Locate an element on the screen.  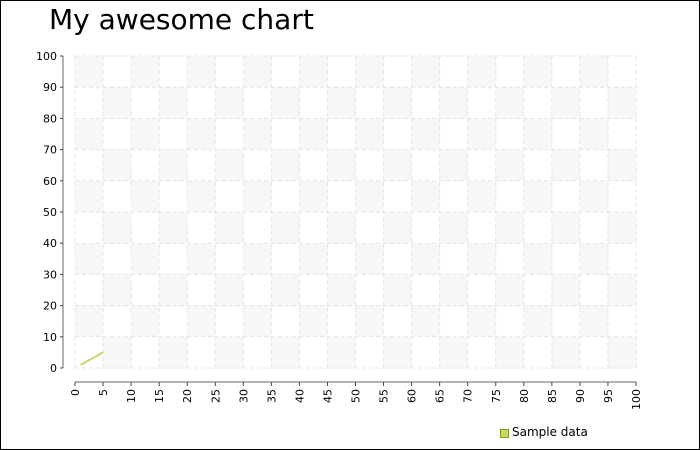
legend: Sample data is located at coordinates (544, 432).